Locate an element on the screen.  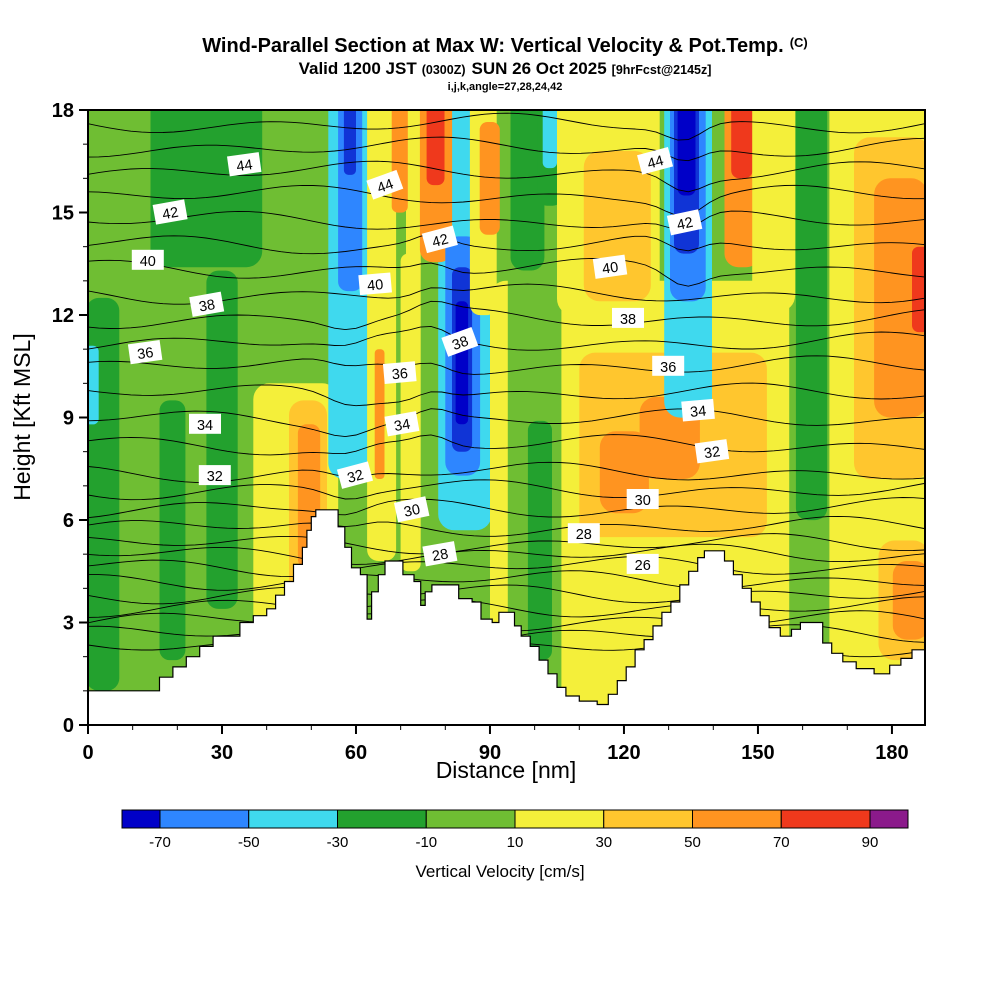
svg-text: 26 is located at coordinates (643, 566).